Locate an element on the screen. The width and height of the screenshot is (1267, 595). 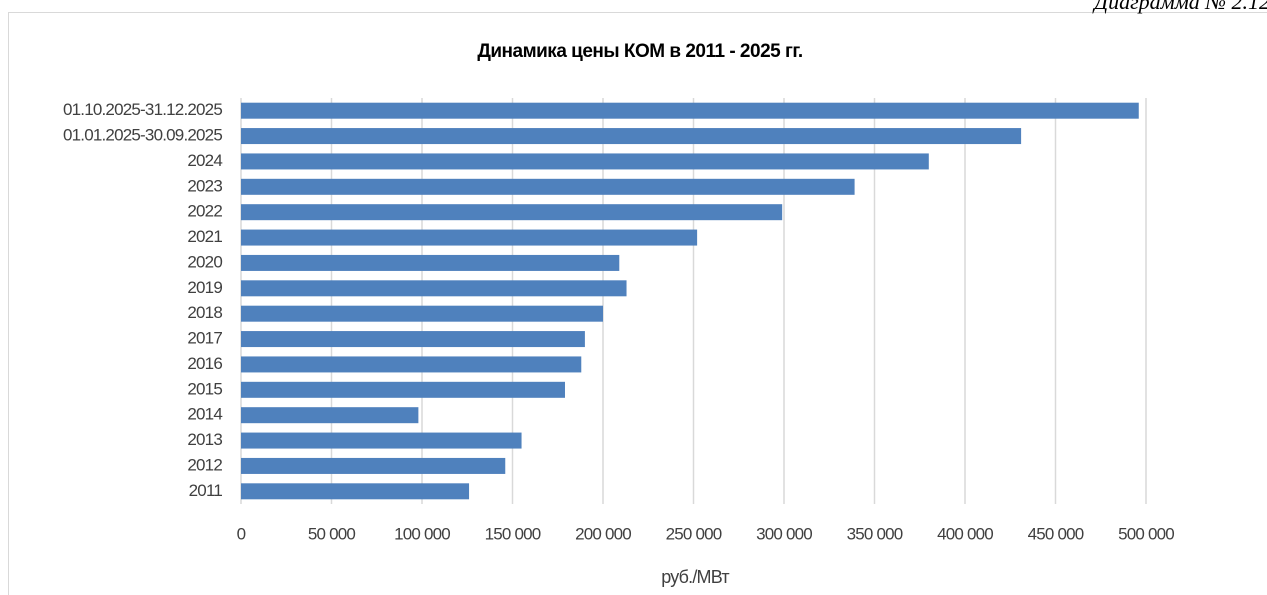
x-tick-label: 400 000 is located at coordinates (965, 533).